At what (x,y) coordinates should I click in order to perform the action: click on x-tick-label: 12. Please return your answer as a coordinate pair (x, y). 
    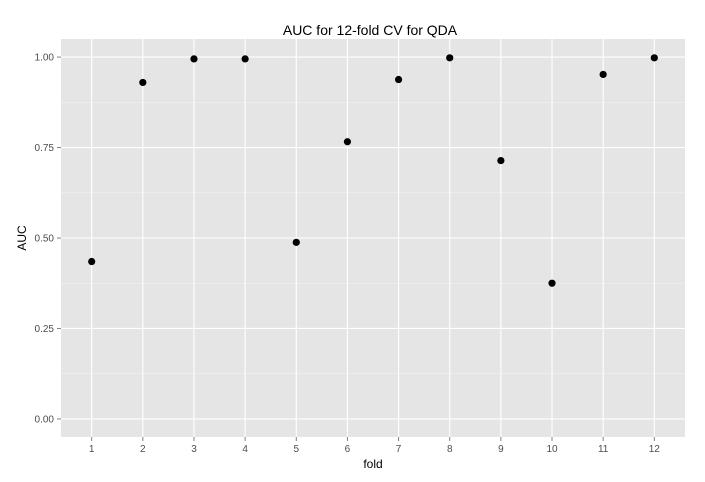
    Looking at the image, I should click on (655, 449).